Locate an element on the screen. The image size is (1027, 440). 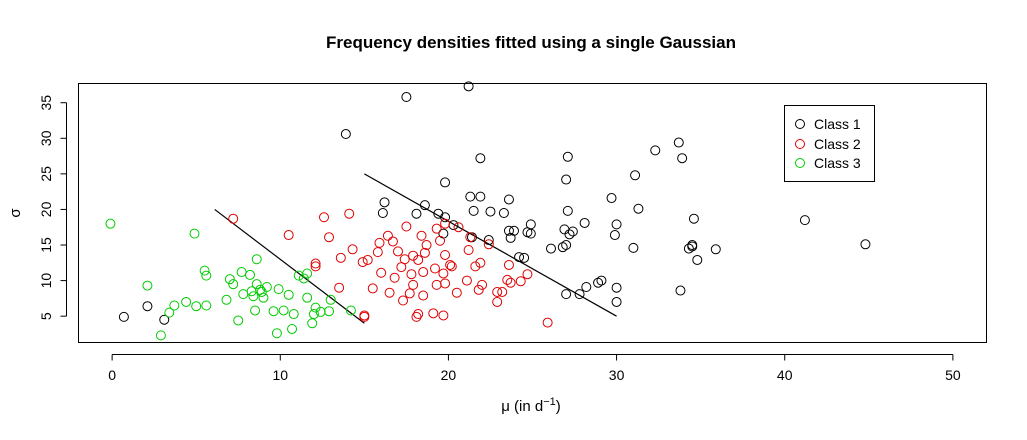
y-tick-label: 35 is located at coordinates (46, 103).